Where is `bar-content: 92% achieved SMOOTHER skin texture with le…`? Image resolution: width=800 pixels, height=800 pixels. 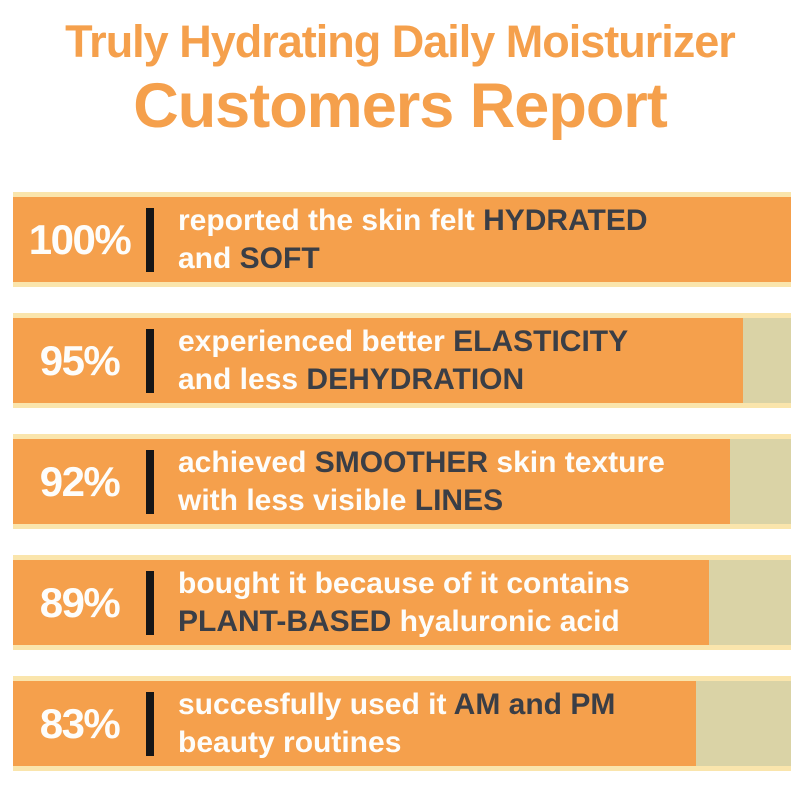 bar-content: 92% achieved SMOOTHER skin texture with le… is located at coordinates (402, 481).